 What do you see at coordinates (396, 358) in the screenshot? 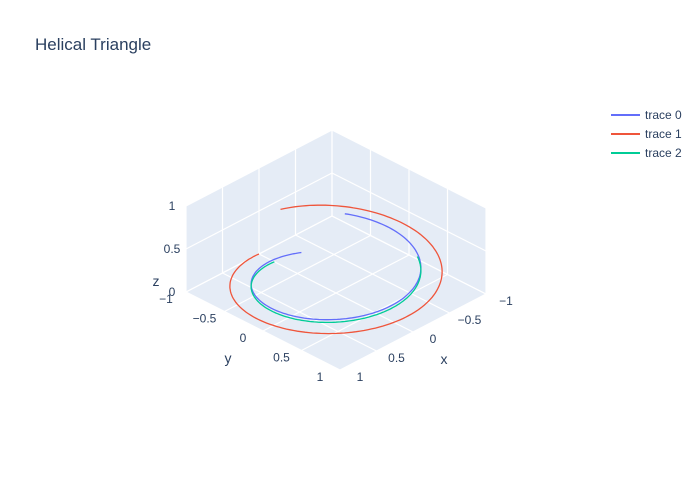
I see `x-tick-label: 0.5` at bounding box center [396, 358].